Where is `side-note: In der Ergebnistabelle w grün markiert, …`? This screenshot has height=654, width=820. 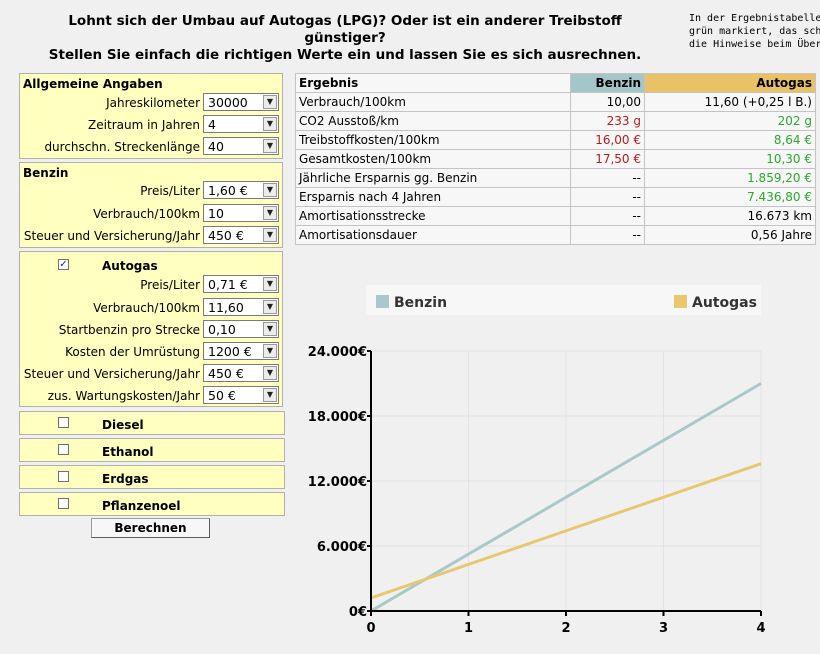 side-note: In der Ergebnistabelle w grün markiert, … is located at coordinates (754, 31).